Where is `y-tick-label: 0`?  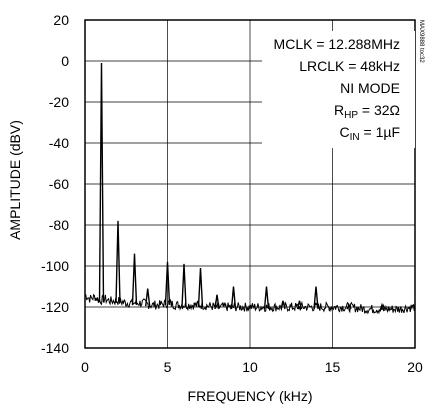 y-tick-label: 0 is located at coordinates (65, 61).